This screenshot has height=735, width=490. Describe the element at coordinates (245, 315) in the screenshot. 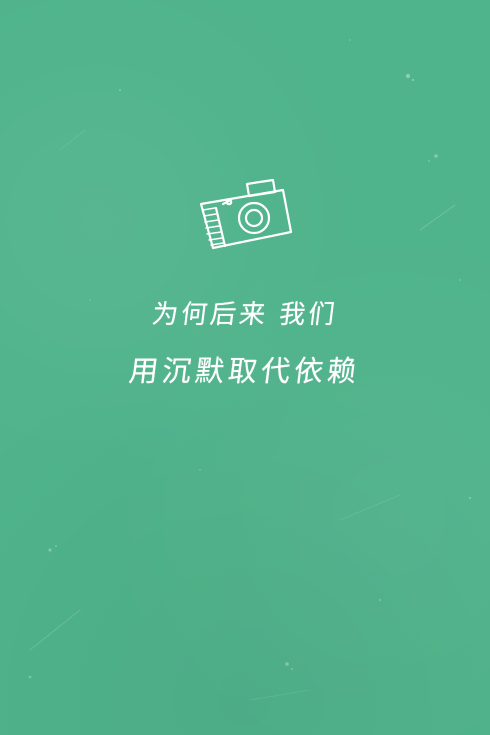

I see `quote-line-1: 为何后来 我们` at that location.